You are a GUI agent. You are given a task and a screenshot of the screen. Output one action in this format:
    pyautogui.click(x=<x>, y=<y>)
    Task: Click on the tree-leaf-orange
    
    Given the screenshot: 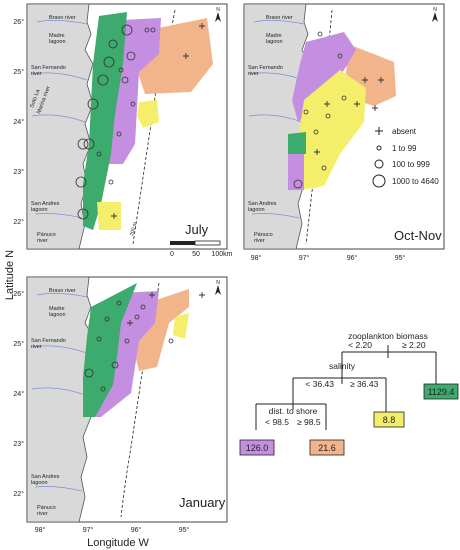 What is the action you would take?
    pyautogui.click(x=327, y=447)
    